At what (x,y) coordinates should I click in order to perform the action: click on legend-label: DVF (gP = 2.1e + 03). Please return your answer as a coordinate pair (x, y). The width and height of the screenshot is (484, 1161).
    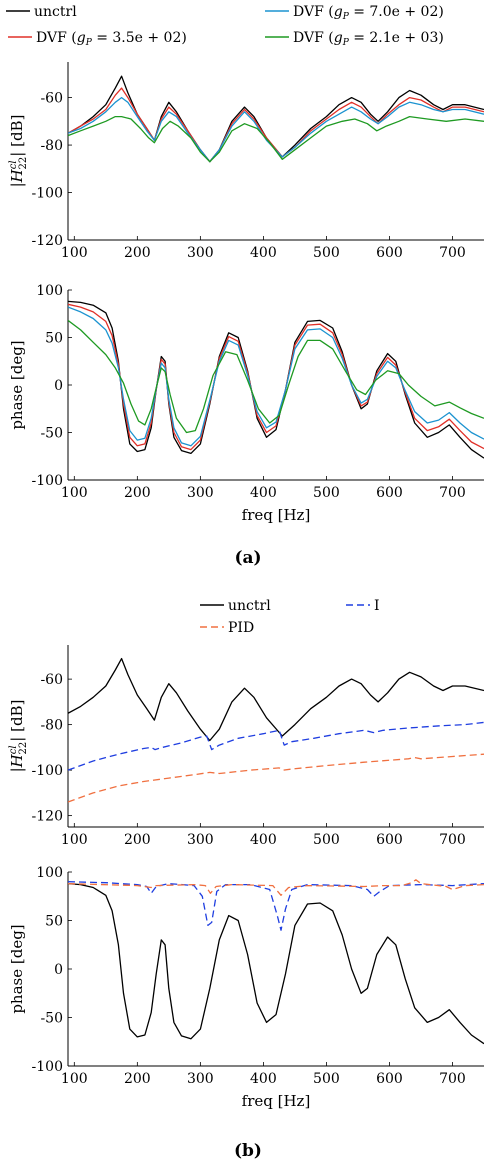
    Looking at the image, I should click on (368, 39).